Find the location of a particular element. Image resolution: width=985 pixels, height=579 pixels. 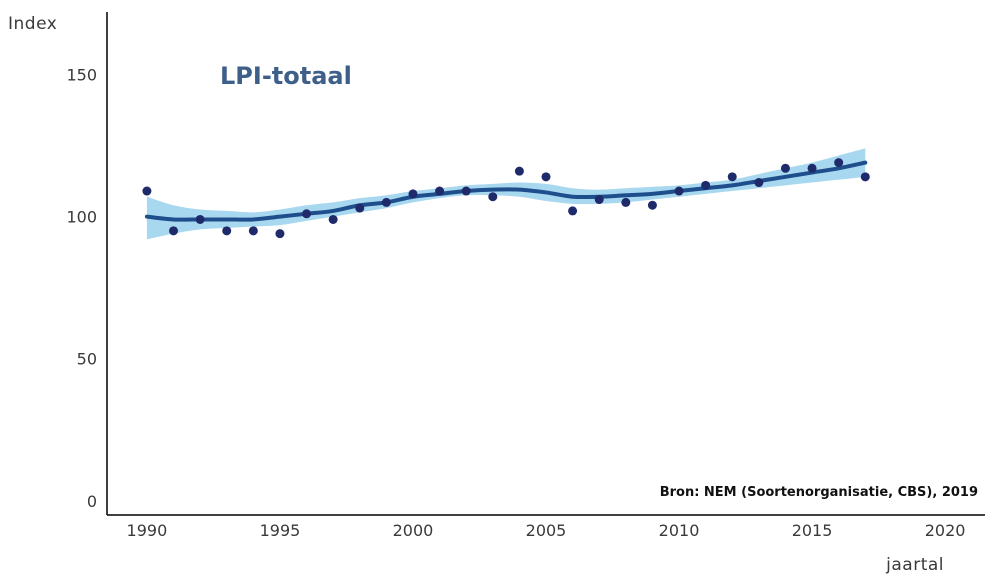

y-tick-label: 0 is located at coordinates (92, 501).